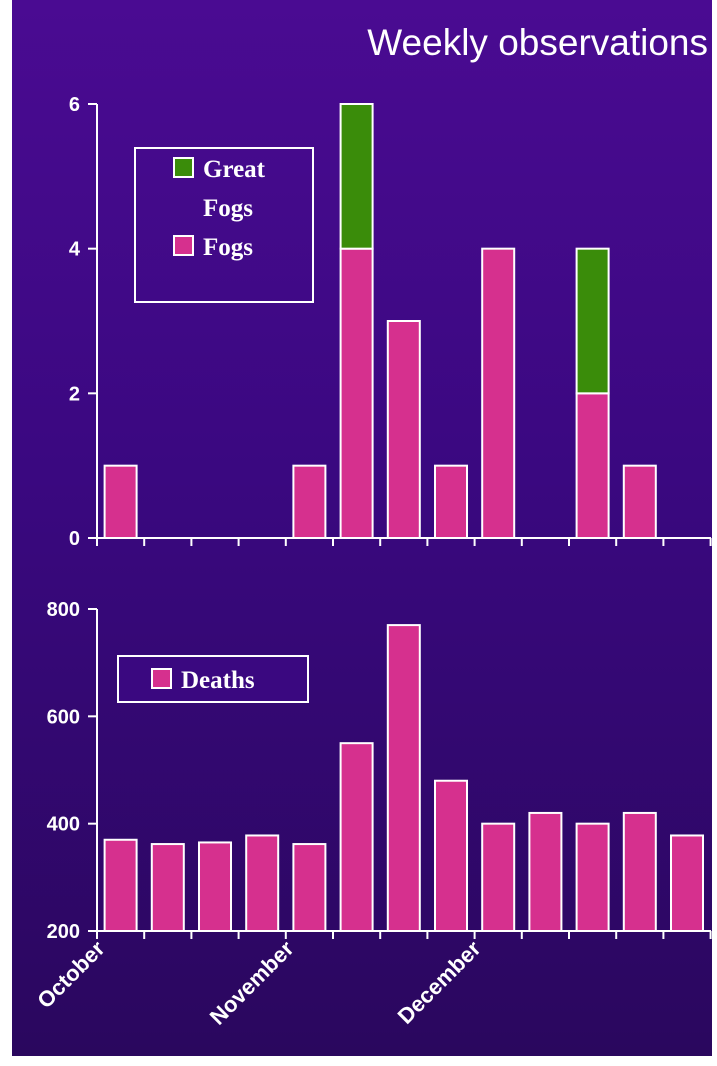 The image size is (717, 1066). I want to click on legend-swatch-great-fogs, so click(183, 167).